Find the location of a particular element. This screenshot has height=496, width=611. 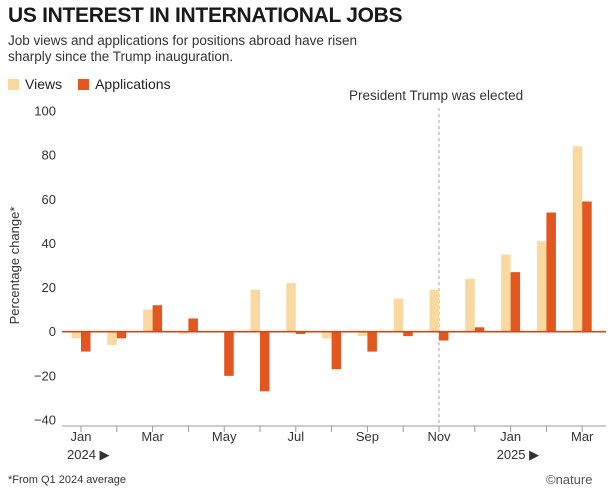

footnote: *From Q1 2024 average is located at coordinates (67, 480).